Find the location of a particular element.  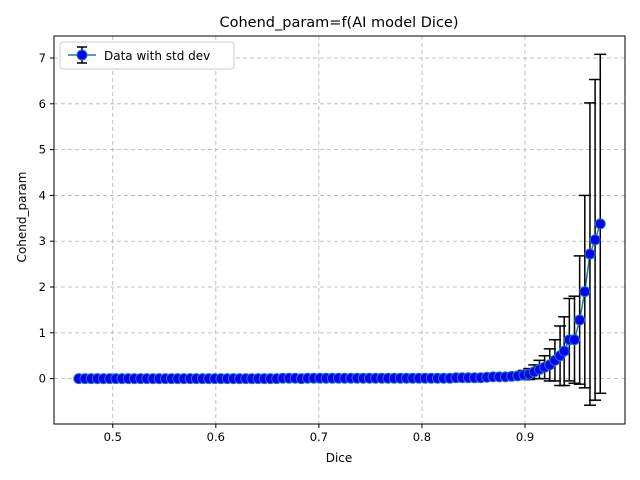

legend-box is located at coordinates (147, 55).